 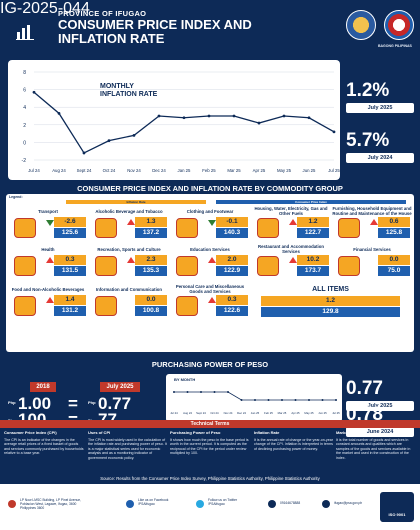 What do you see at coordinates (129, 289) in the screenshot?
I see `commodity-name: Information and Communication` at bounding box center [129, 289].